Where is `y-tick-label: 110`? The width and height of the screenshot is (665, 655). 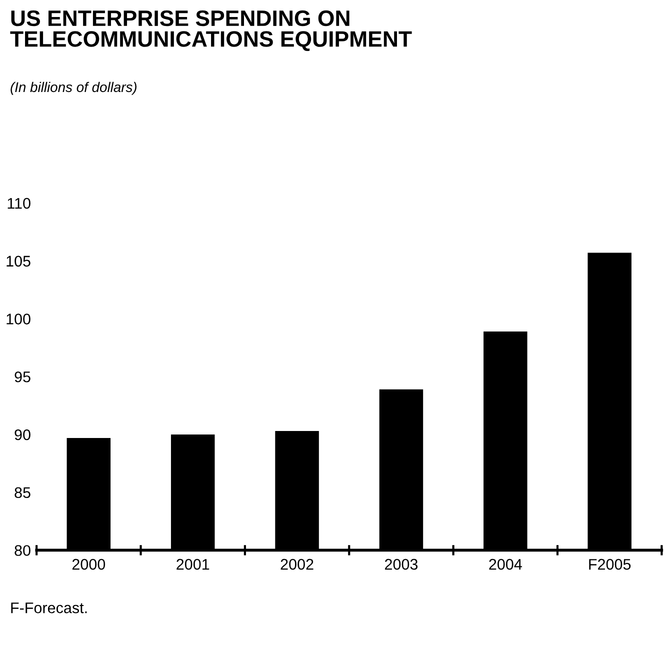 y-tick-label: 110 is located at coordinates (19, 203).